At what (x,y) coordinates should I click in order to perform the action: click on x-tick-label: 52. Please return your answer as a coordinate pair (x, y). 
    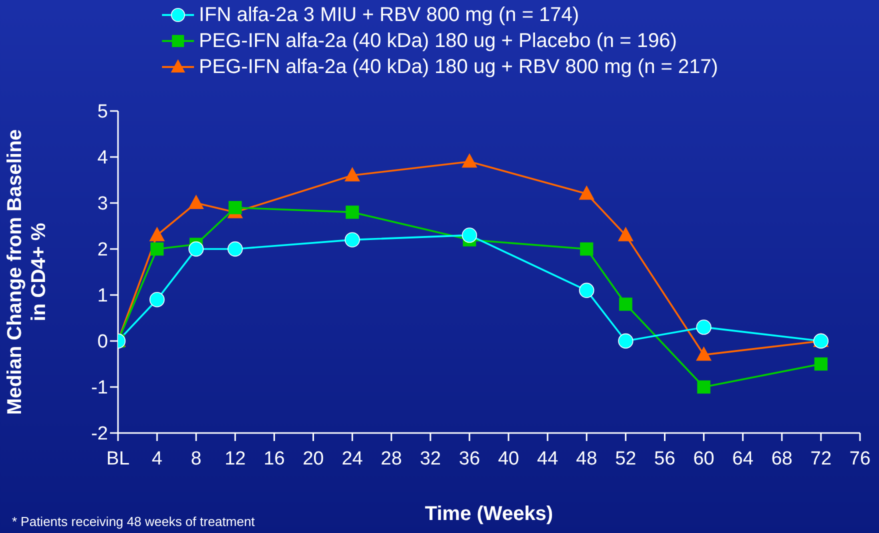
    Looking at the image, I should click on (625, 459).